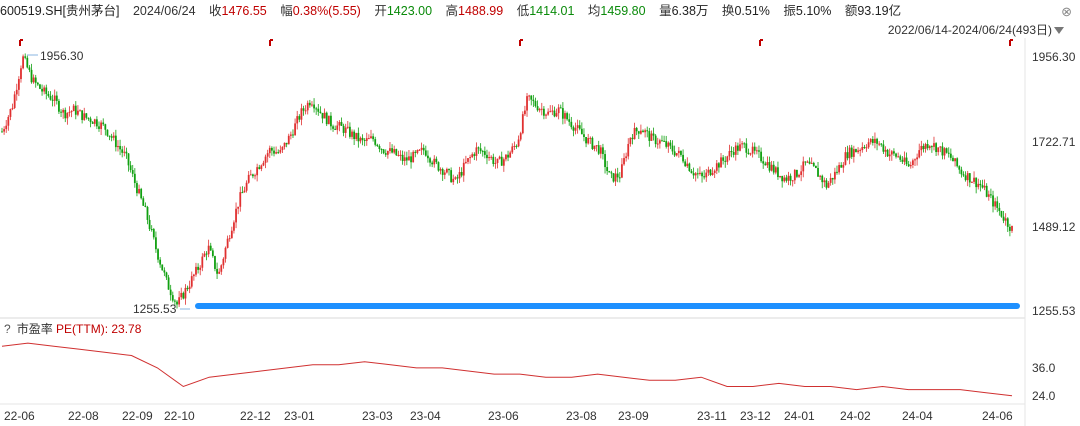 The image size is (1080, 426). I want to click on help-icon: ?, so click(7, 329).